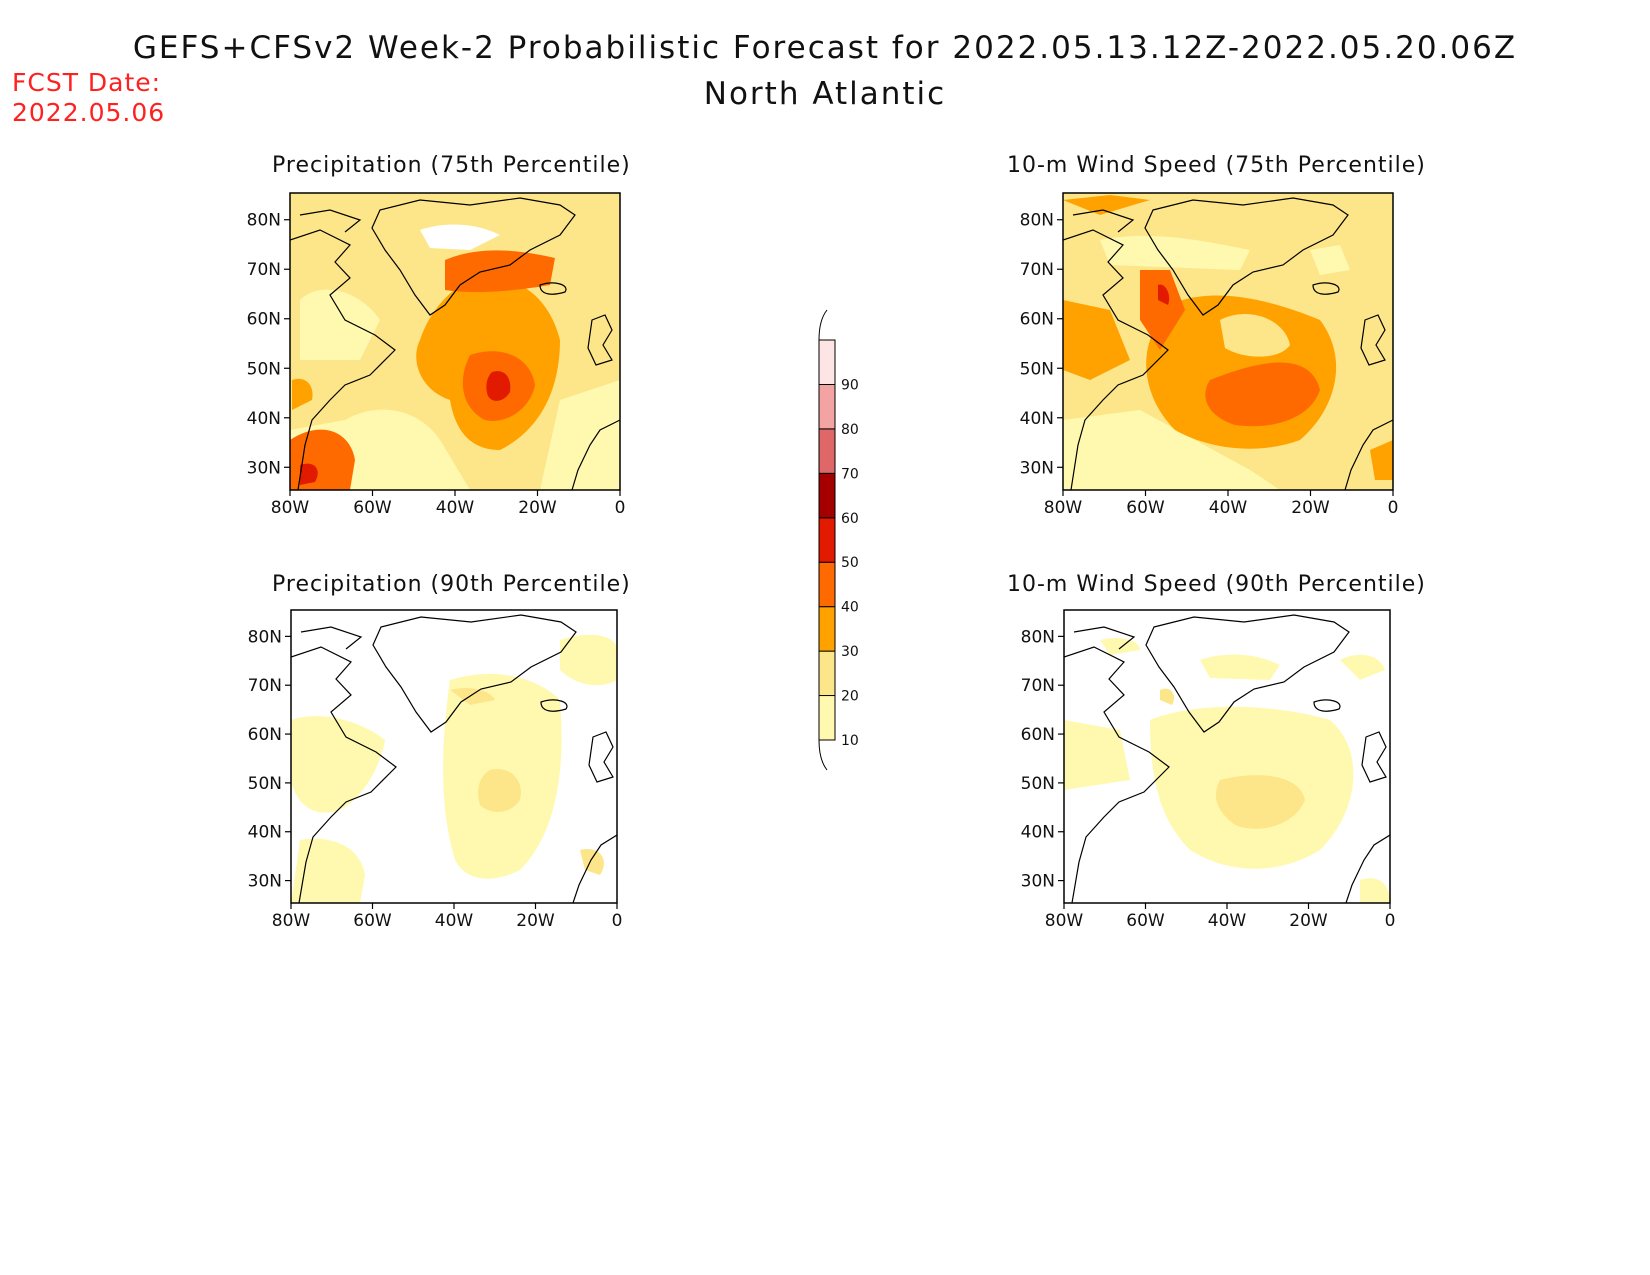 This screenshot has width=1650, height=1275. What do you see at coordinates (823, 325) in the screenshot?
I see `legend-top-cap` at bounding box center [823, 325].